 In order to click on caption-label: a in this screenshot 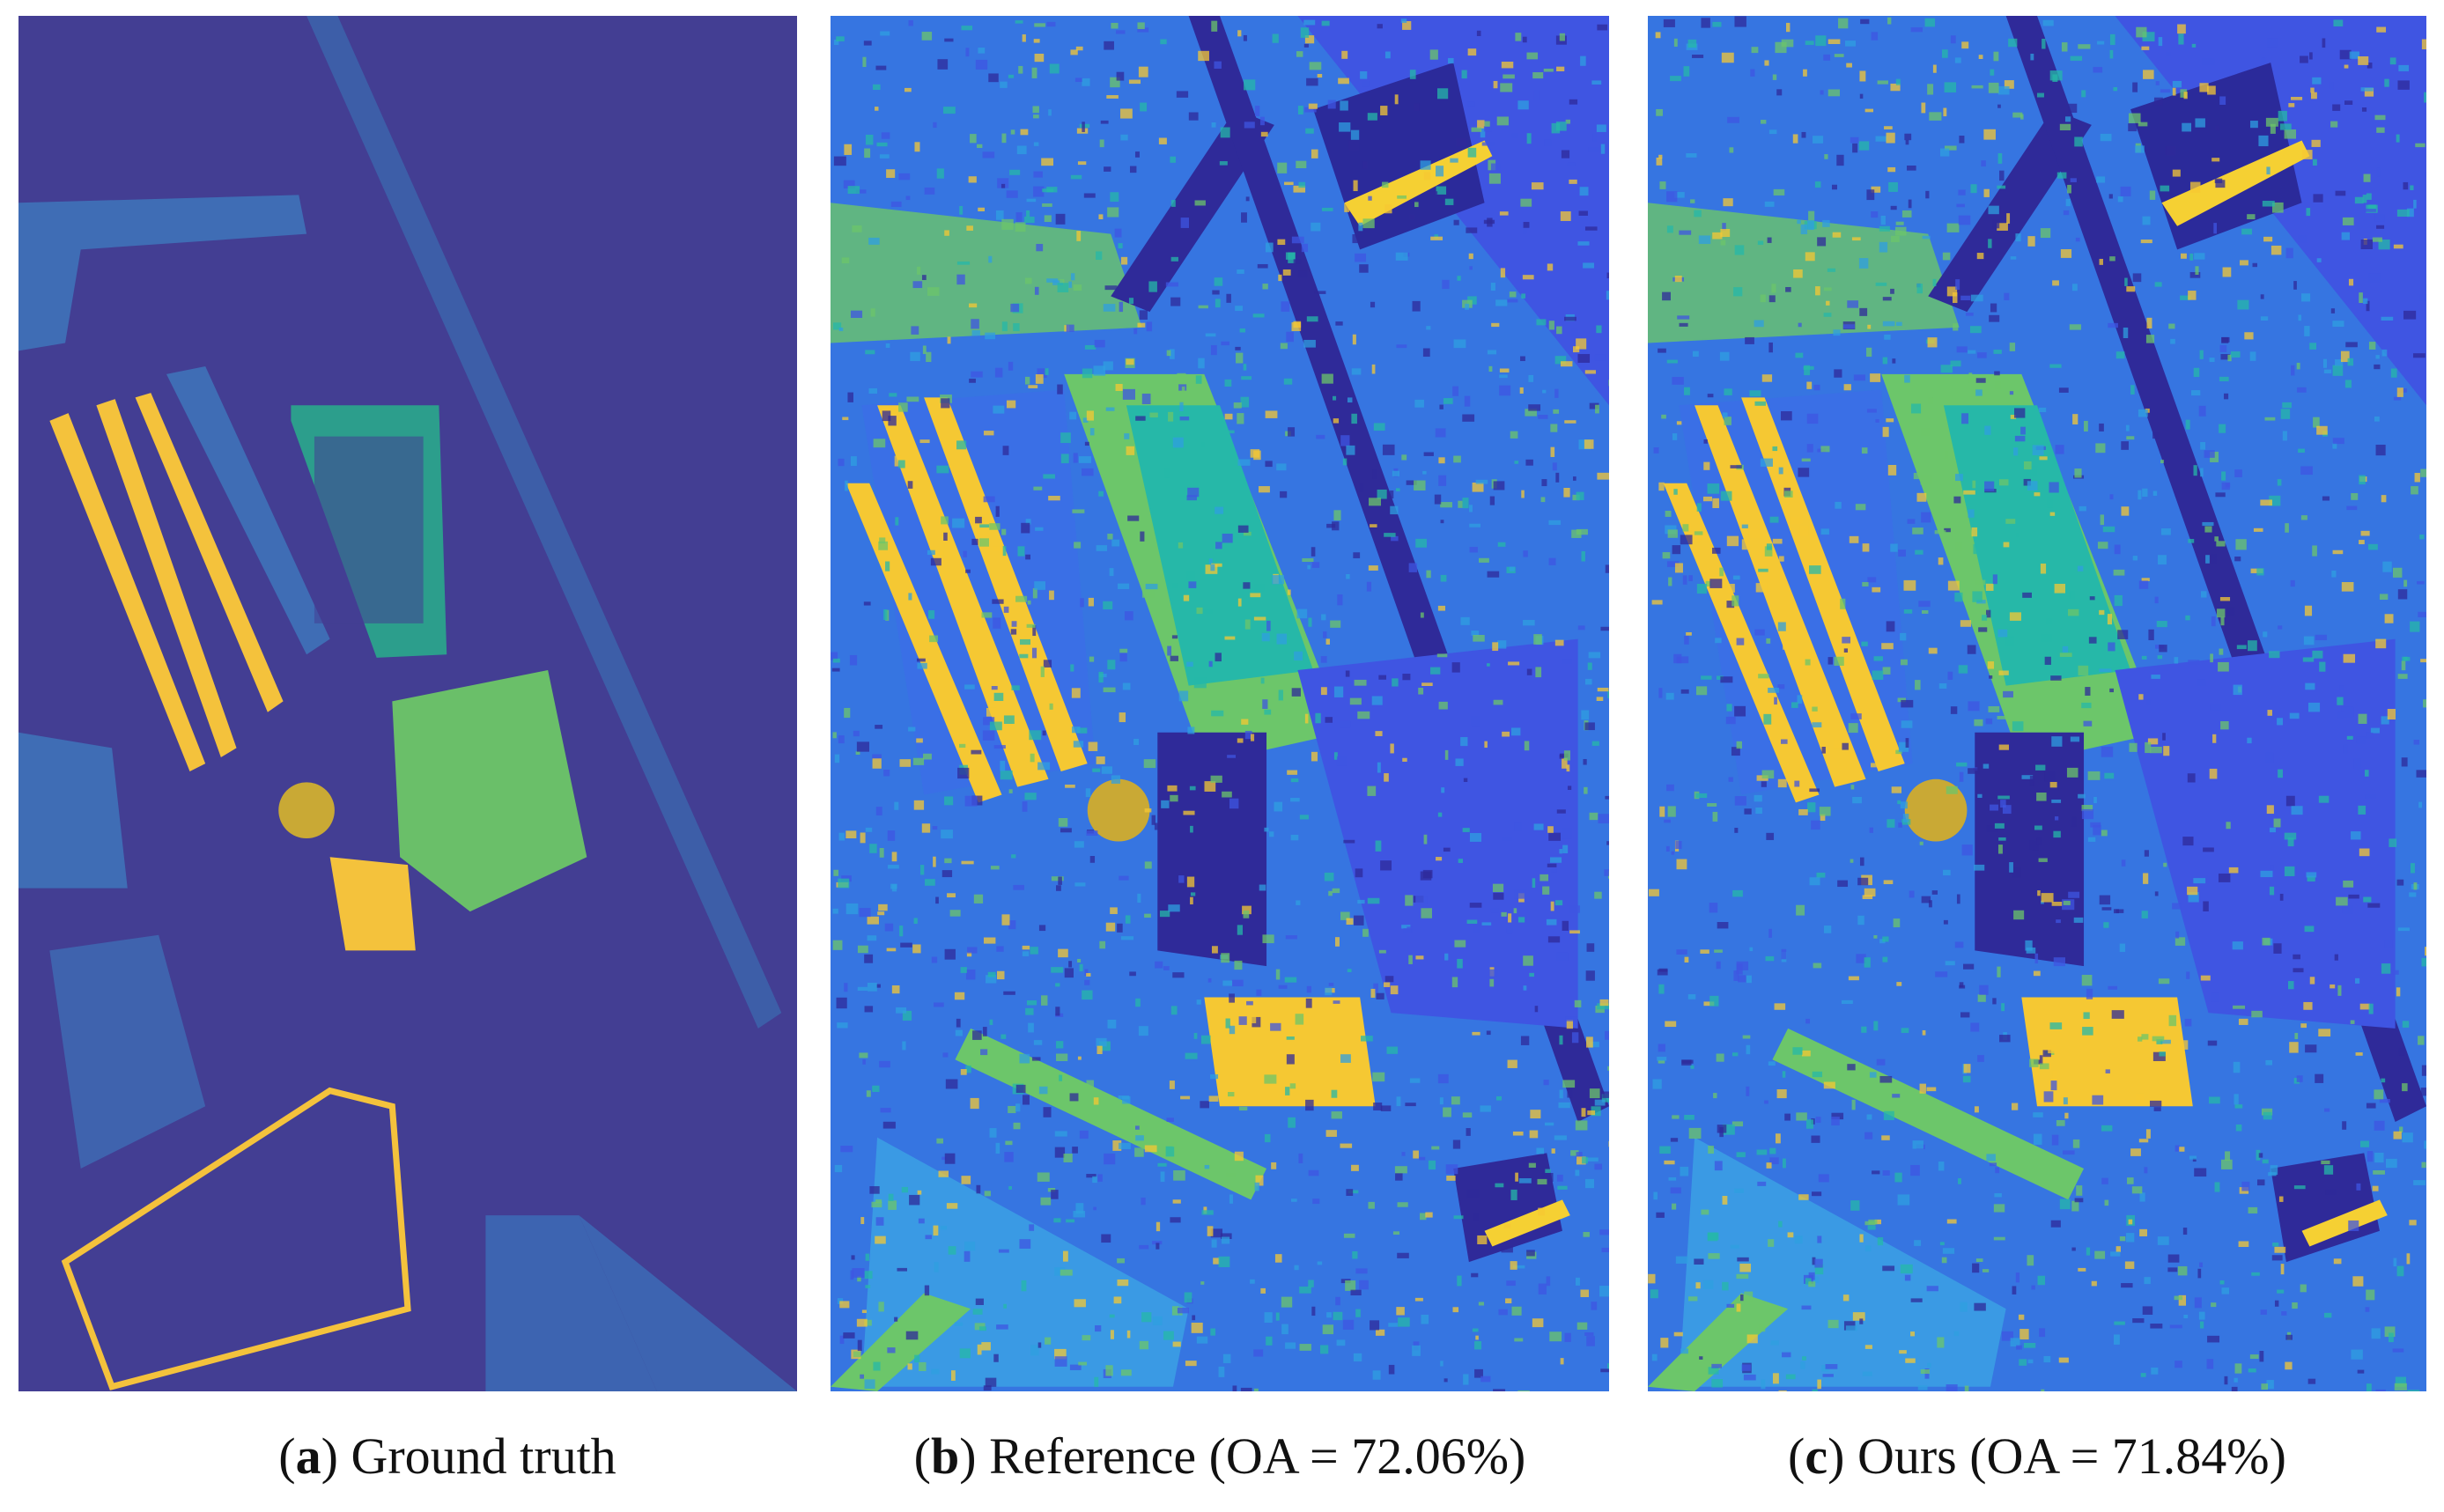, I will do `click(308, 1456)`.